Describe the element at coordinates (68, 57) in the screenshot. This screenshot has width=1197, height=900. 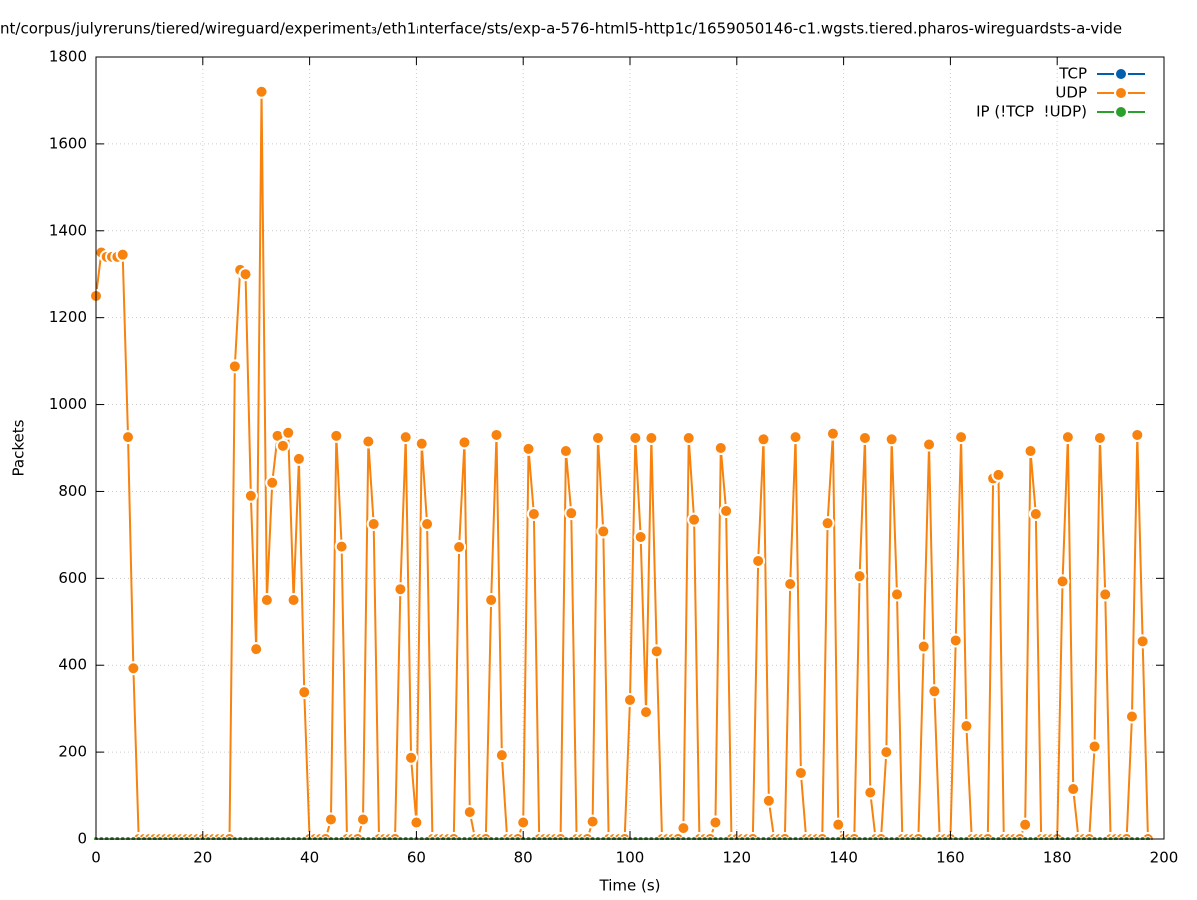
I see `y-tick-label: 1800` at that location.